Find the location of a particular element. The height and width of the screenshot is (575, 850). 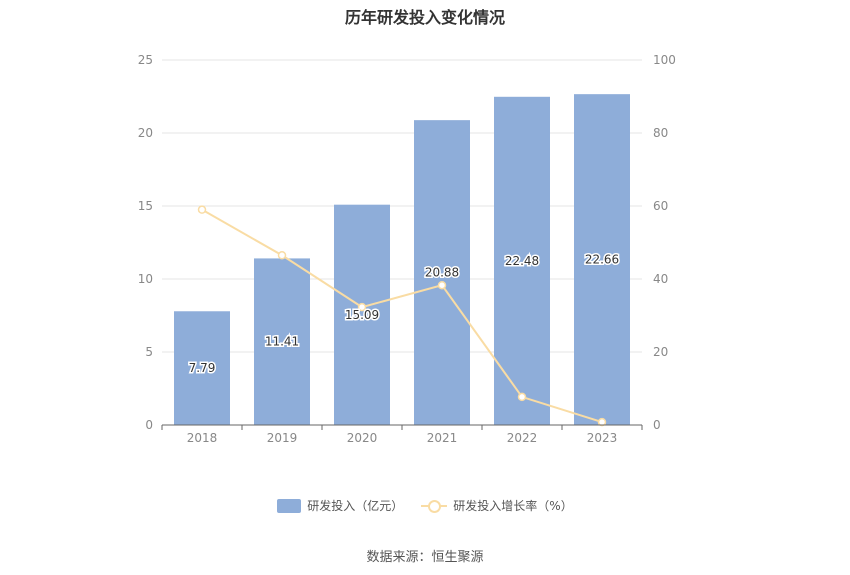

legend: 研发投入（亿元） 研发投入增长率（%） is located at coordinates (425, 505).